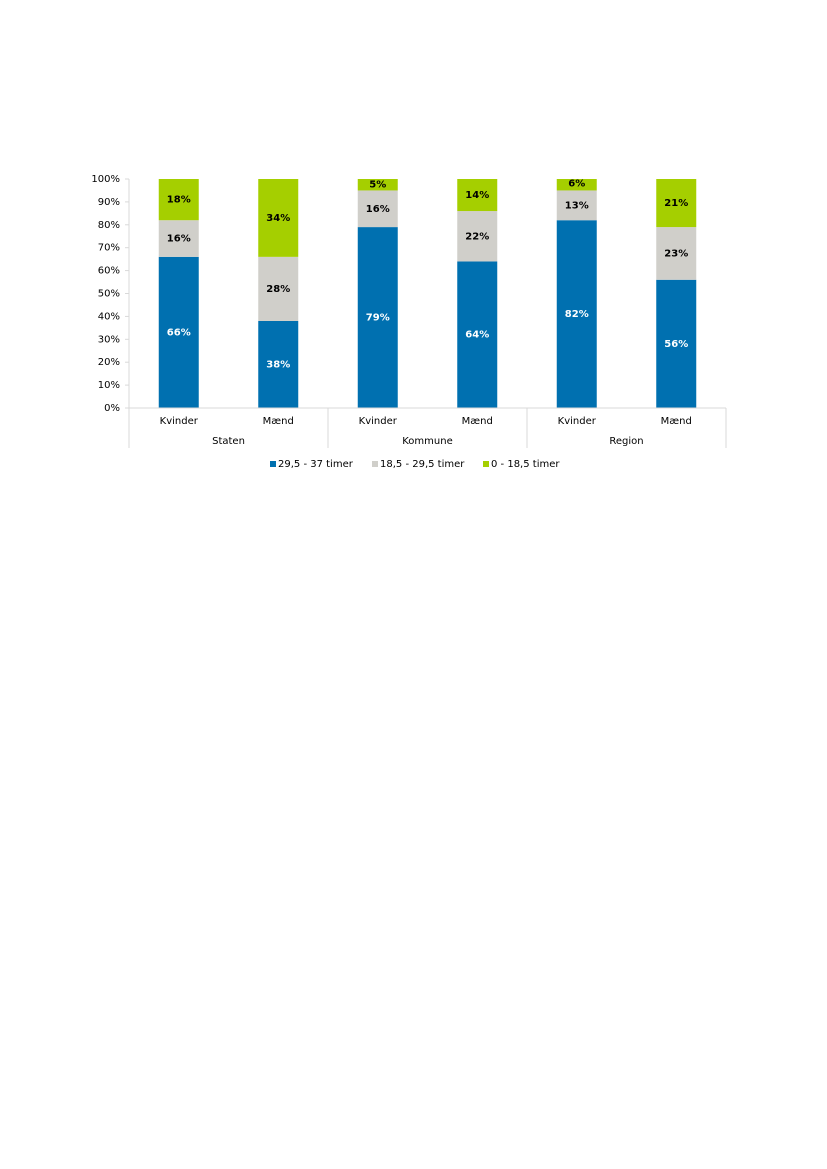 The width and height of the screenshot is (827, 1169). What do you see at coordinates (109, 225) in the screenshot?
I see `y-tick-label: 80%` at bounding box center [109, 225].